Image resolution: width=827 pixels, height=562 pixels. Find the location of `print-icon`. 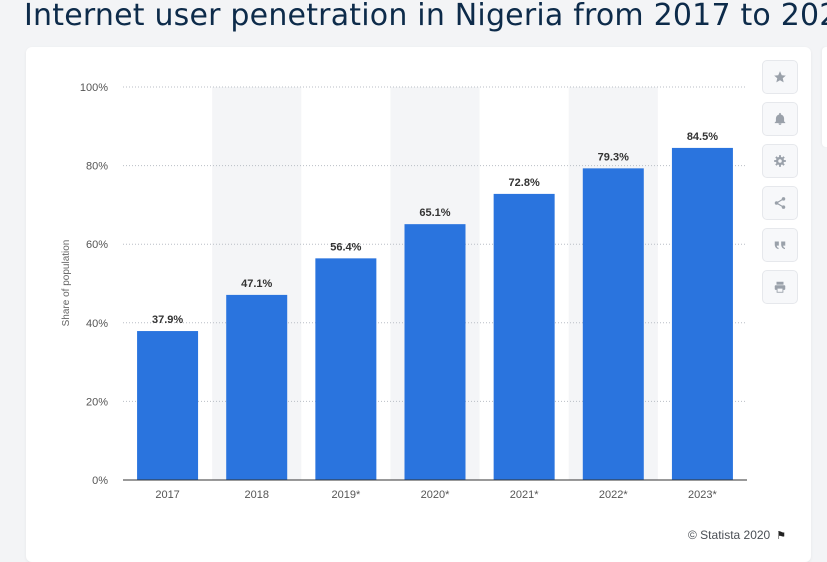

print-icon is located at coordinates (780, 287).